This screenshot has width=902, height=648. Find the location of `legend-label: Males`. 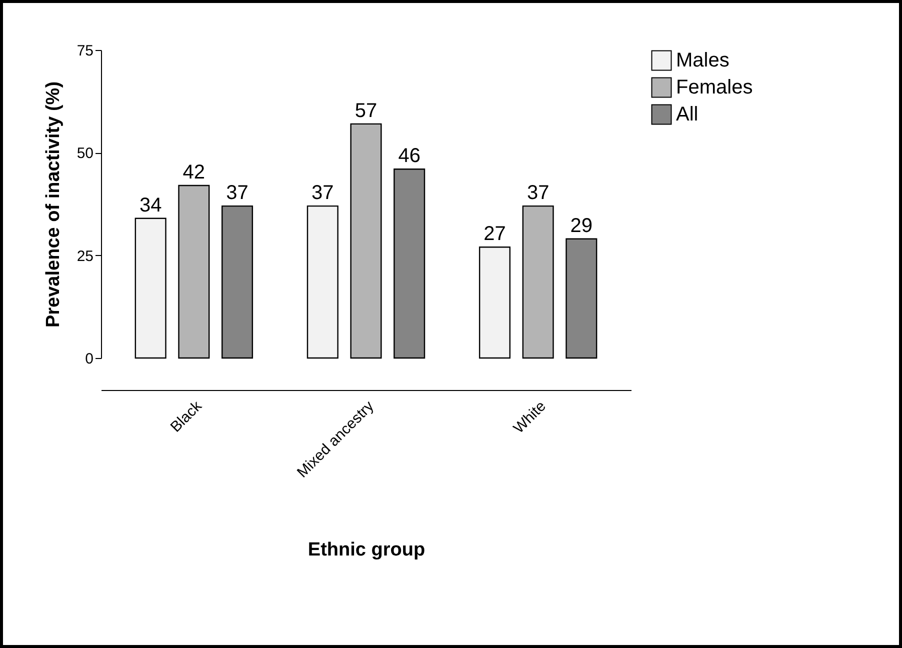

legend-label: Males is located at coordinates (703, 61).